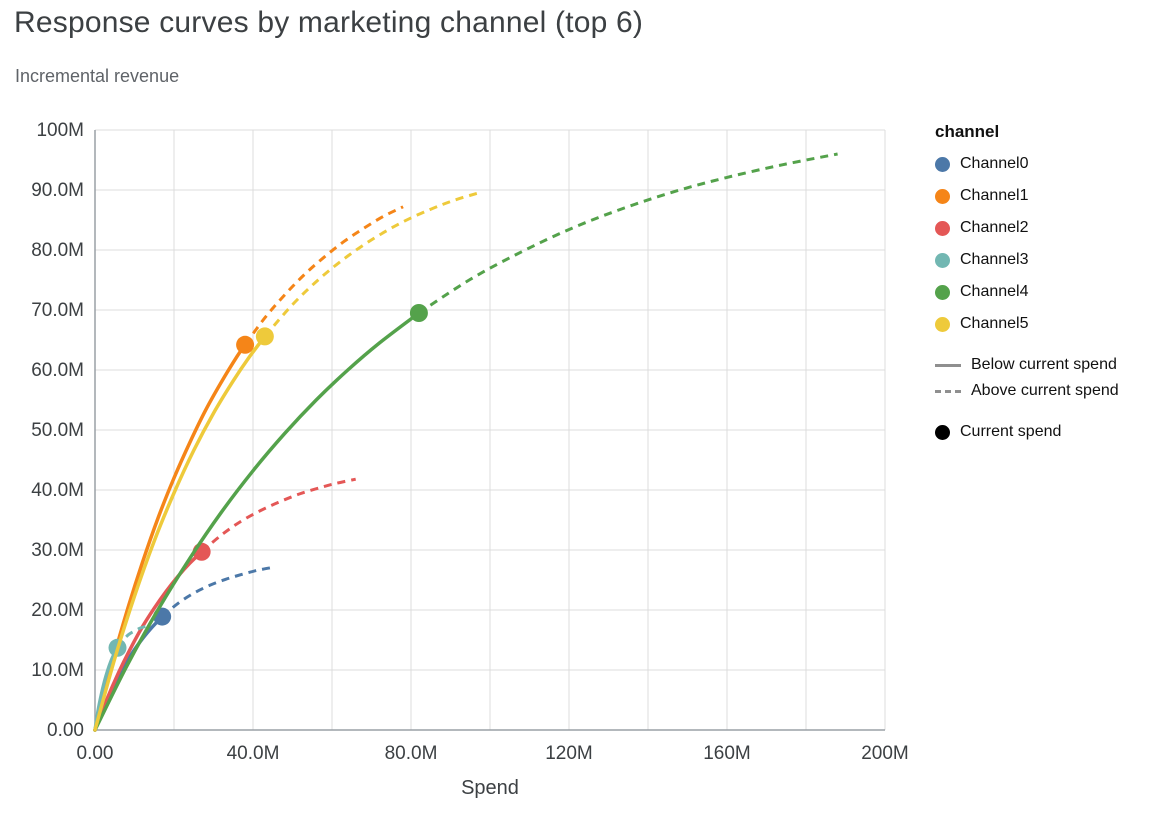 Image resolution: width=1164 pixels, height=814 pixels. I want to click on legend-item-label: Channel4, so click(994, 291).